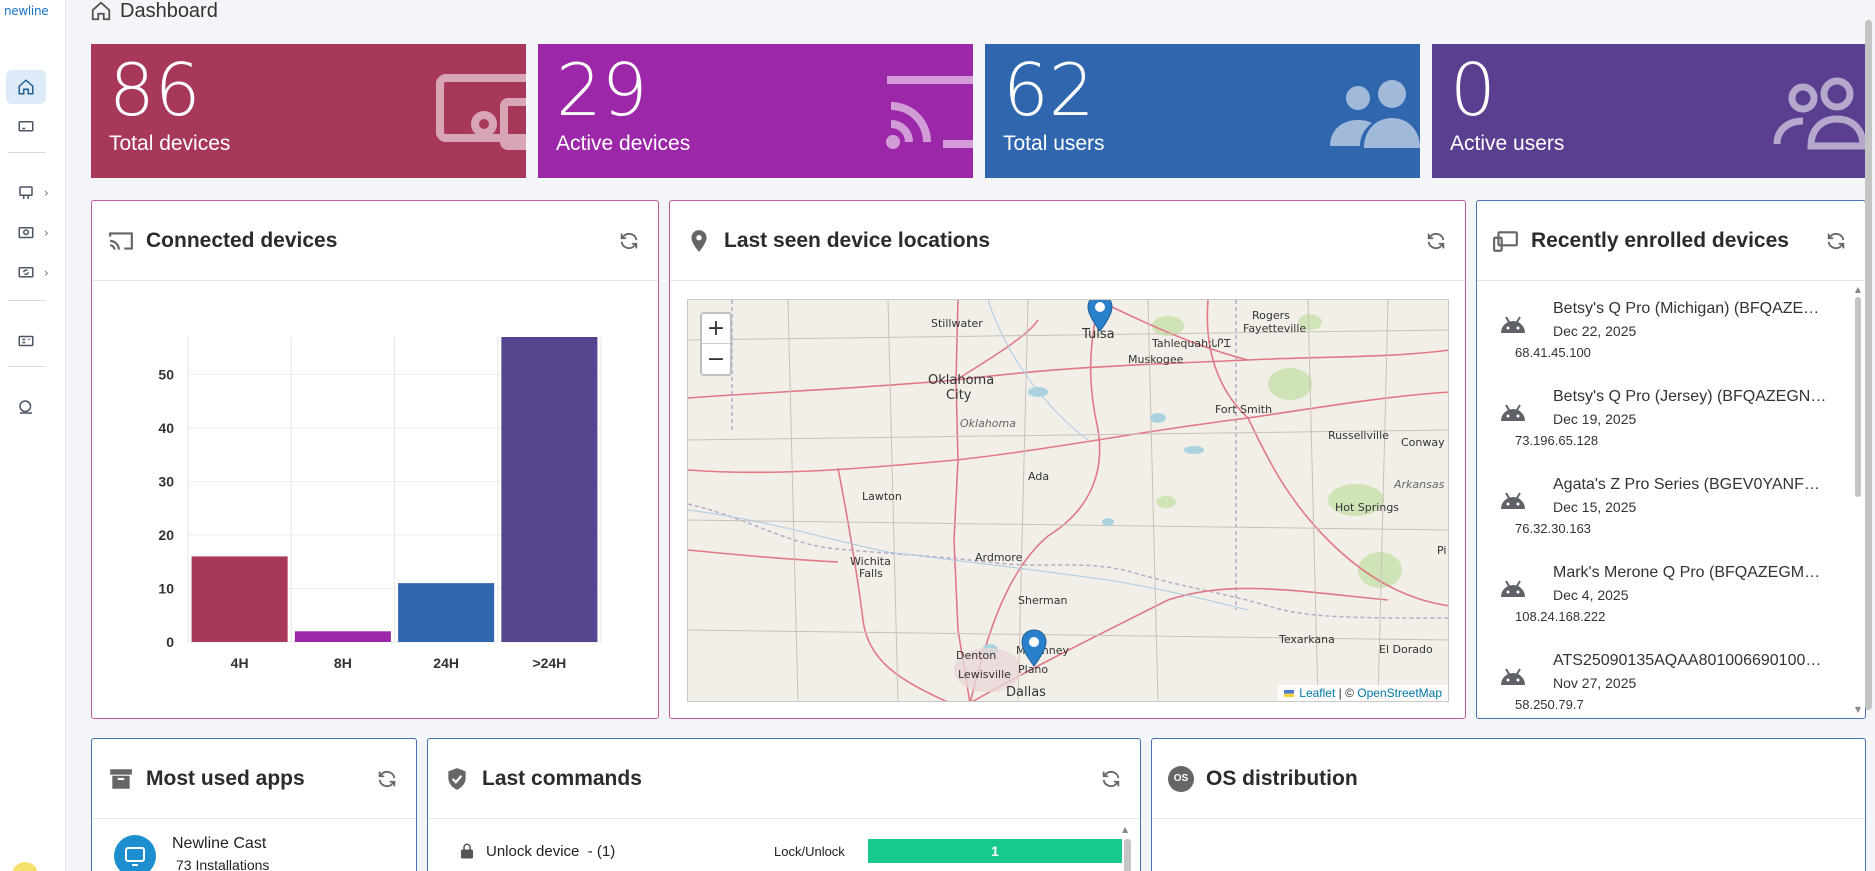 The image size is (1875, 871). What do you see at coordinates (1100, 315) in the screenshot?
I see `map-marker-tulsa` at bounding box center [1100, 315].